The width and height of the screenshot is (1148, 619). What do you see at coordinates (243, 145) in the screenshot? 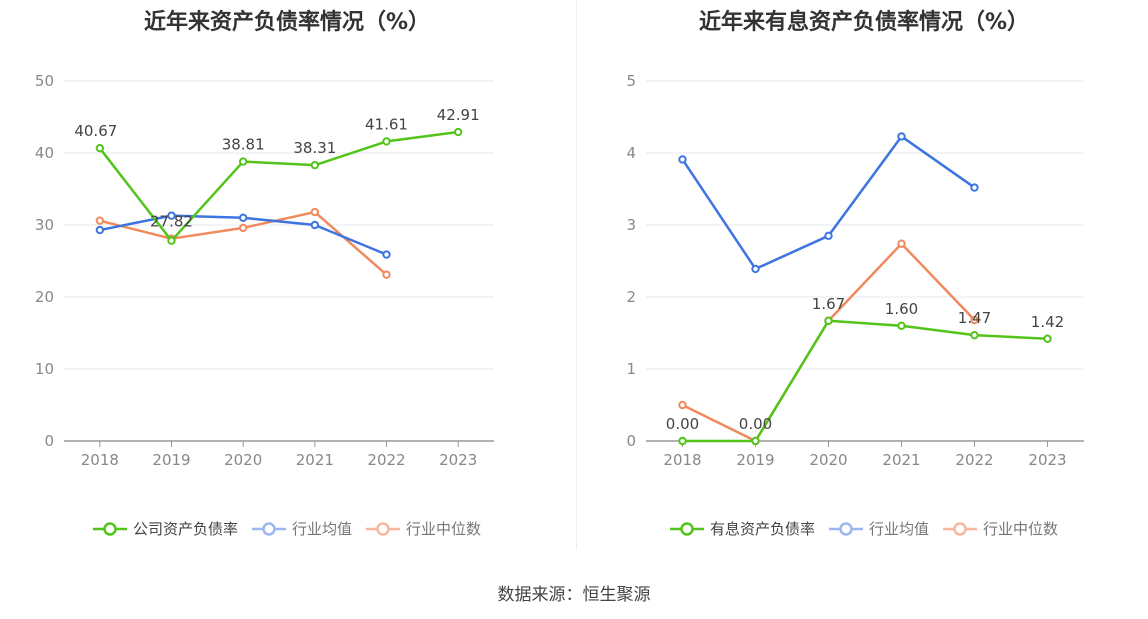
I see `data-label: 38.81` at bounding box center [243, 145].